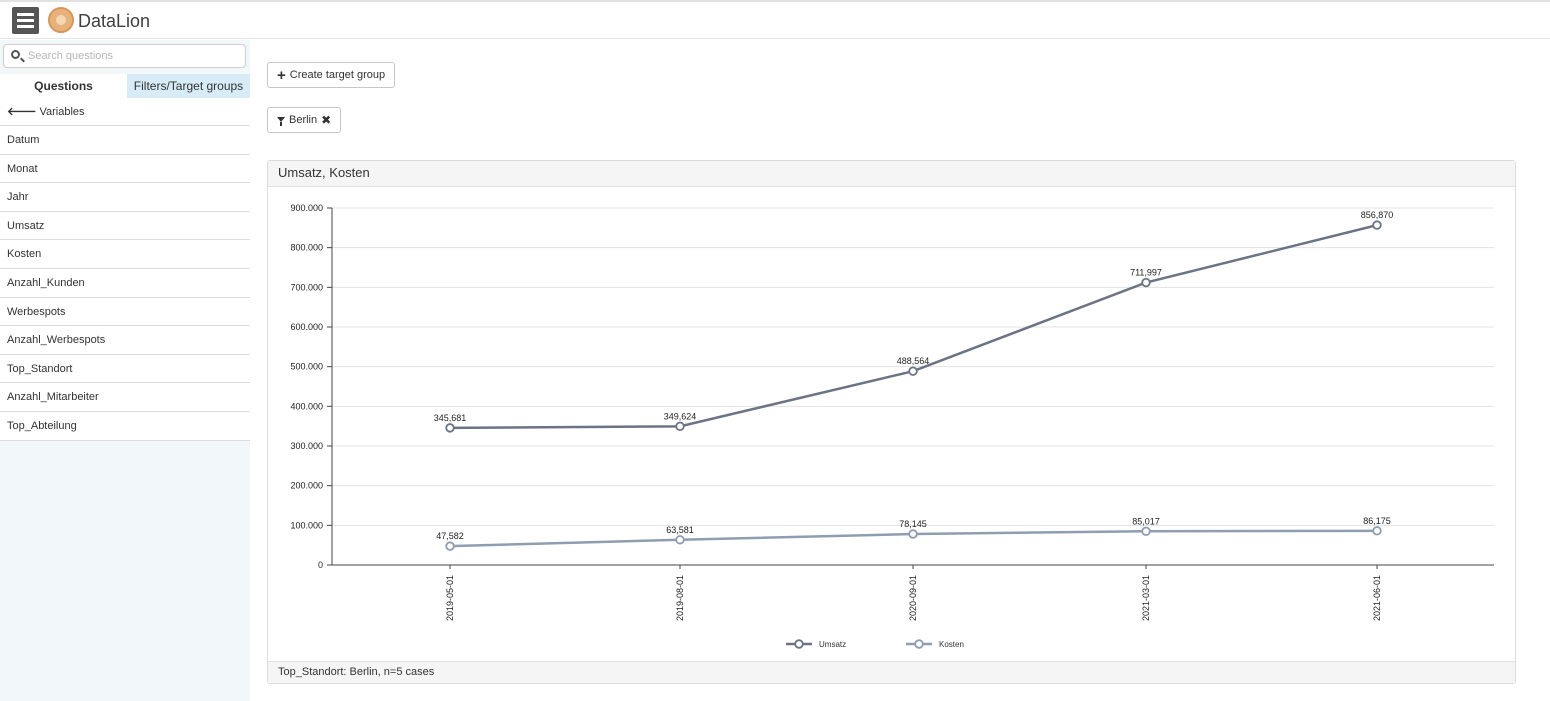  I want to click on list-item: Jahr, so click(125, 197).